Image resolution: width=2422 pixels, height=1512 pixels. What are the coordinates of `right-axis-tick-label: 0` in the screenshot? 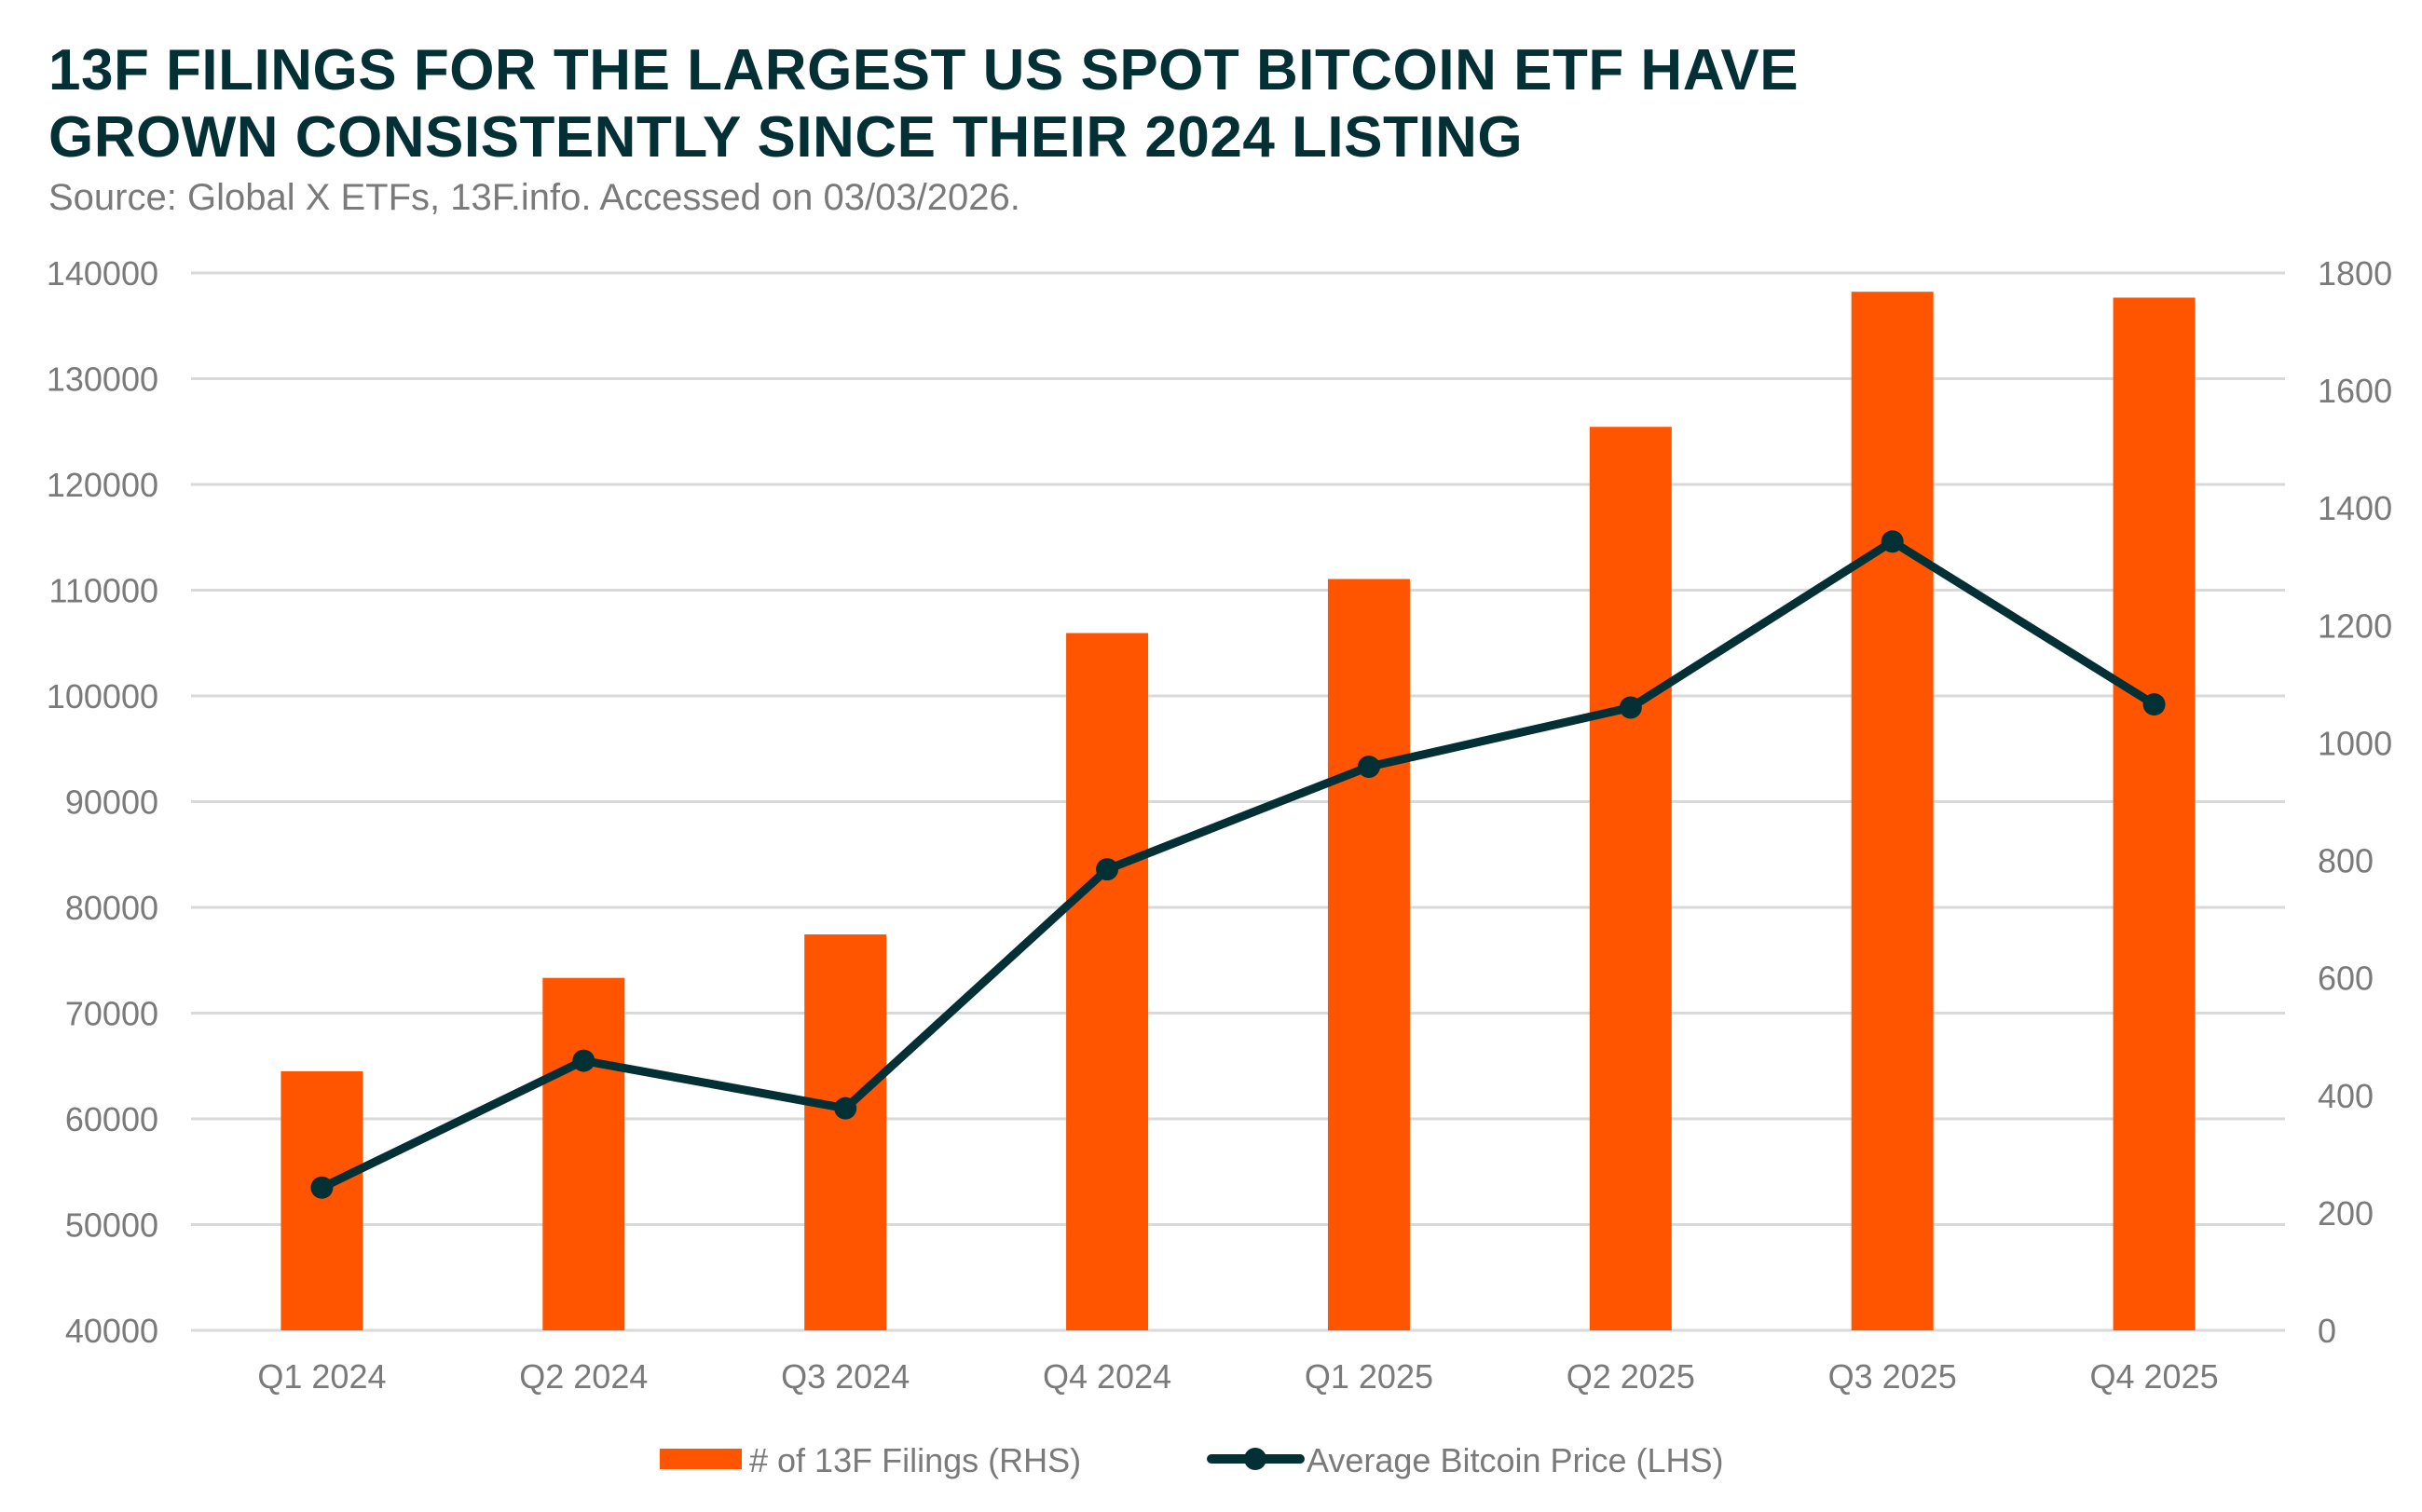 It's located at (2327, 1331).